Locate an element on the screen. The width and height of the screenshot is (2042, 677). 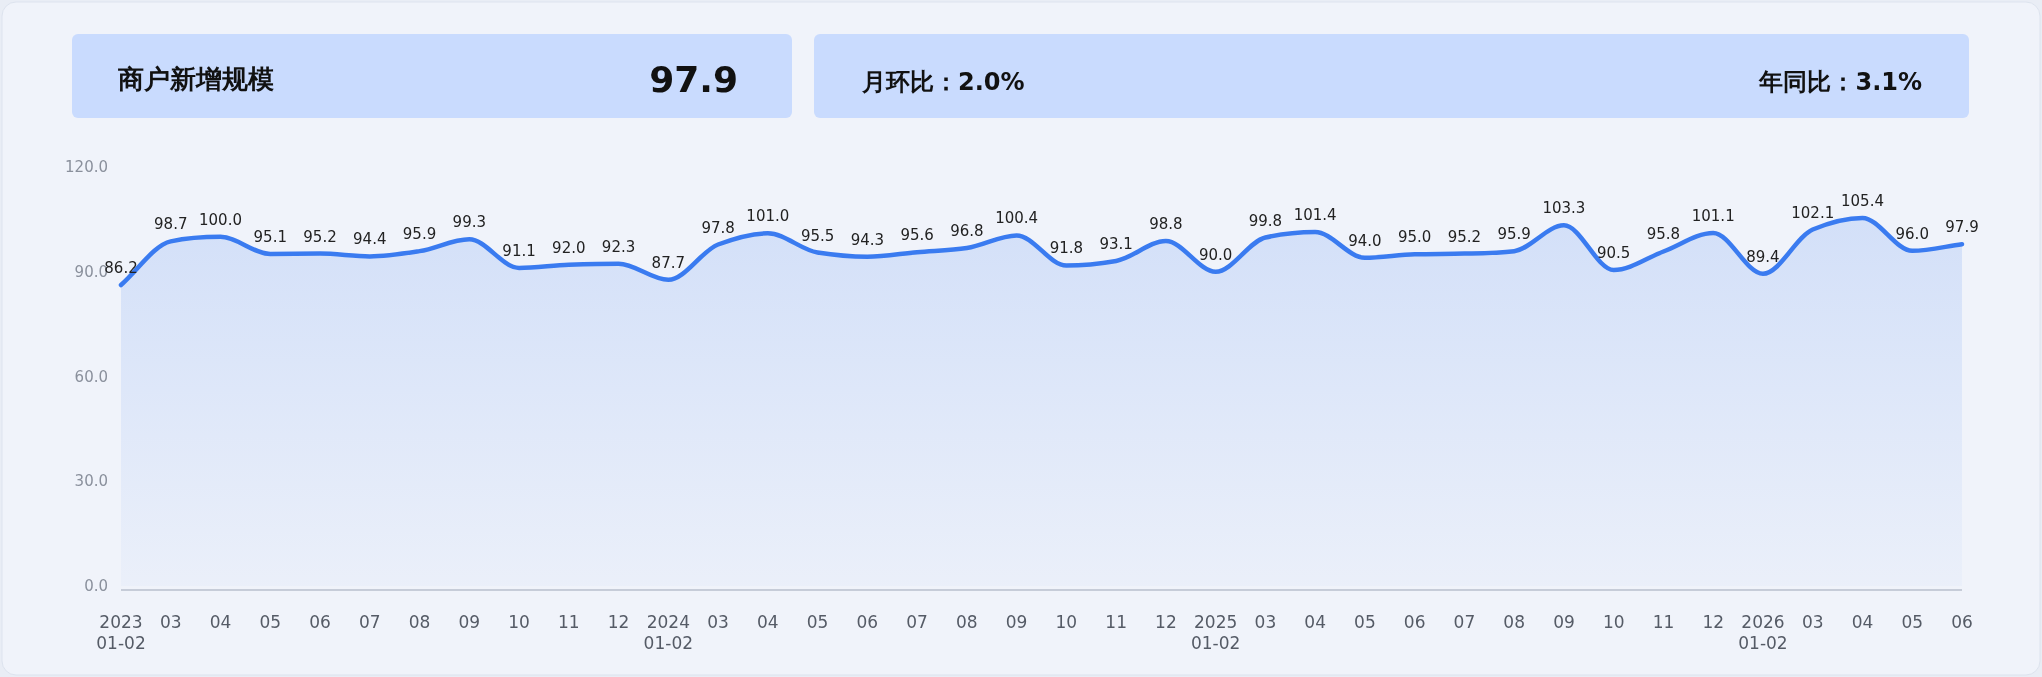
text: 月环比：2.0% is located at coordinates (943, 82).